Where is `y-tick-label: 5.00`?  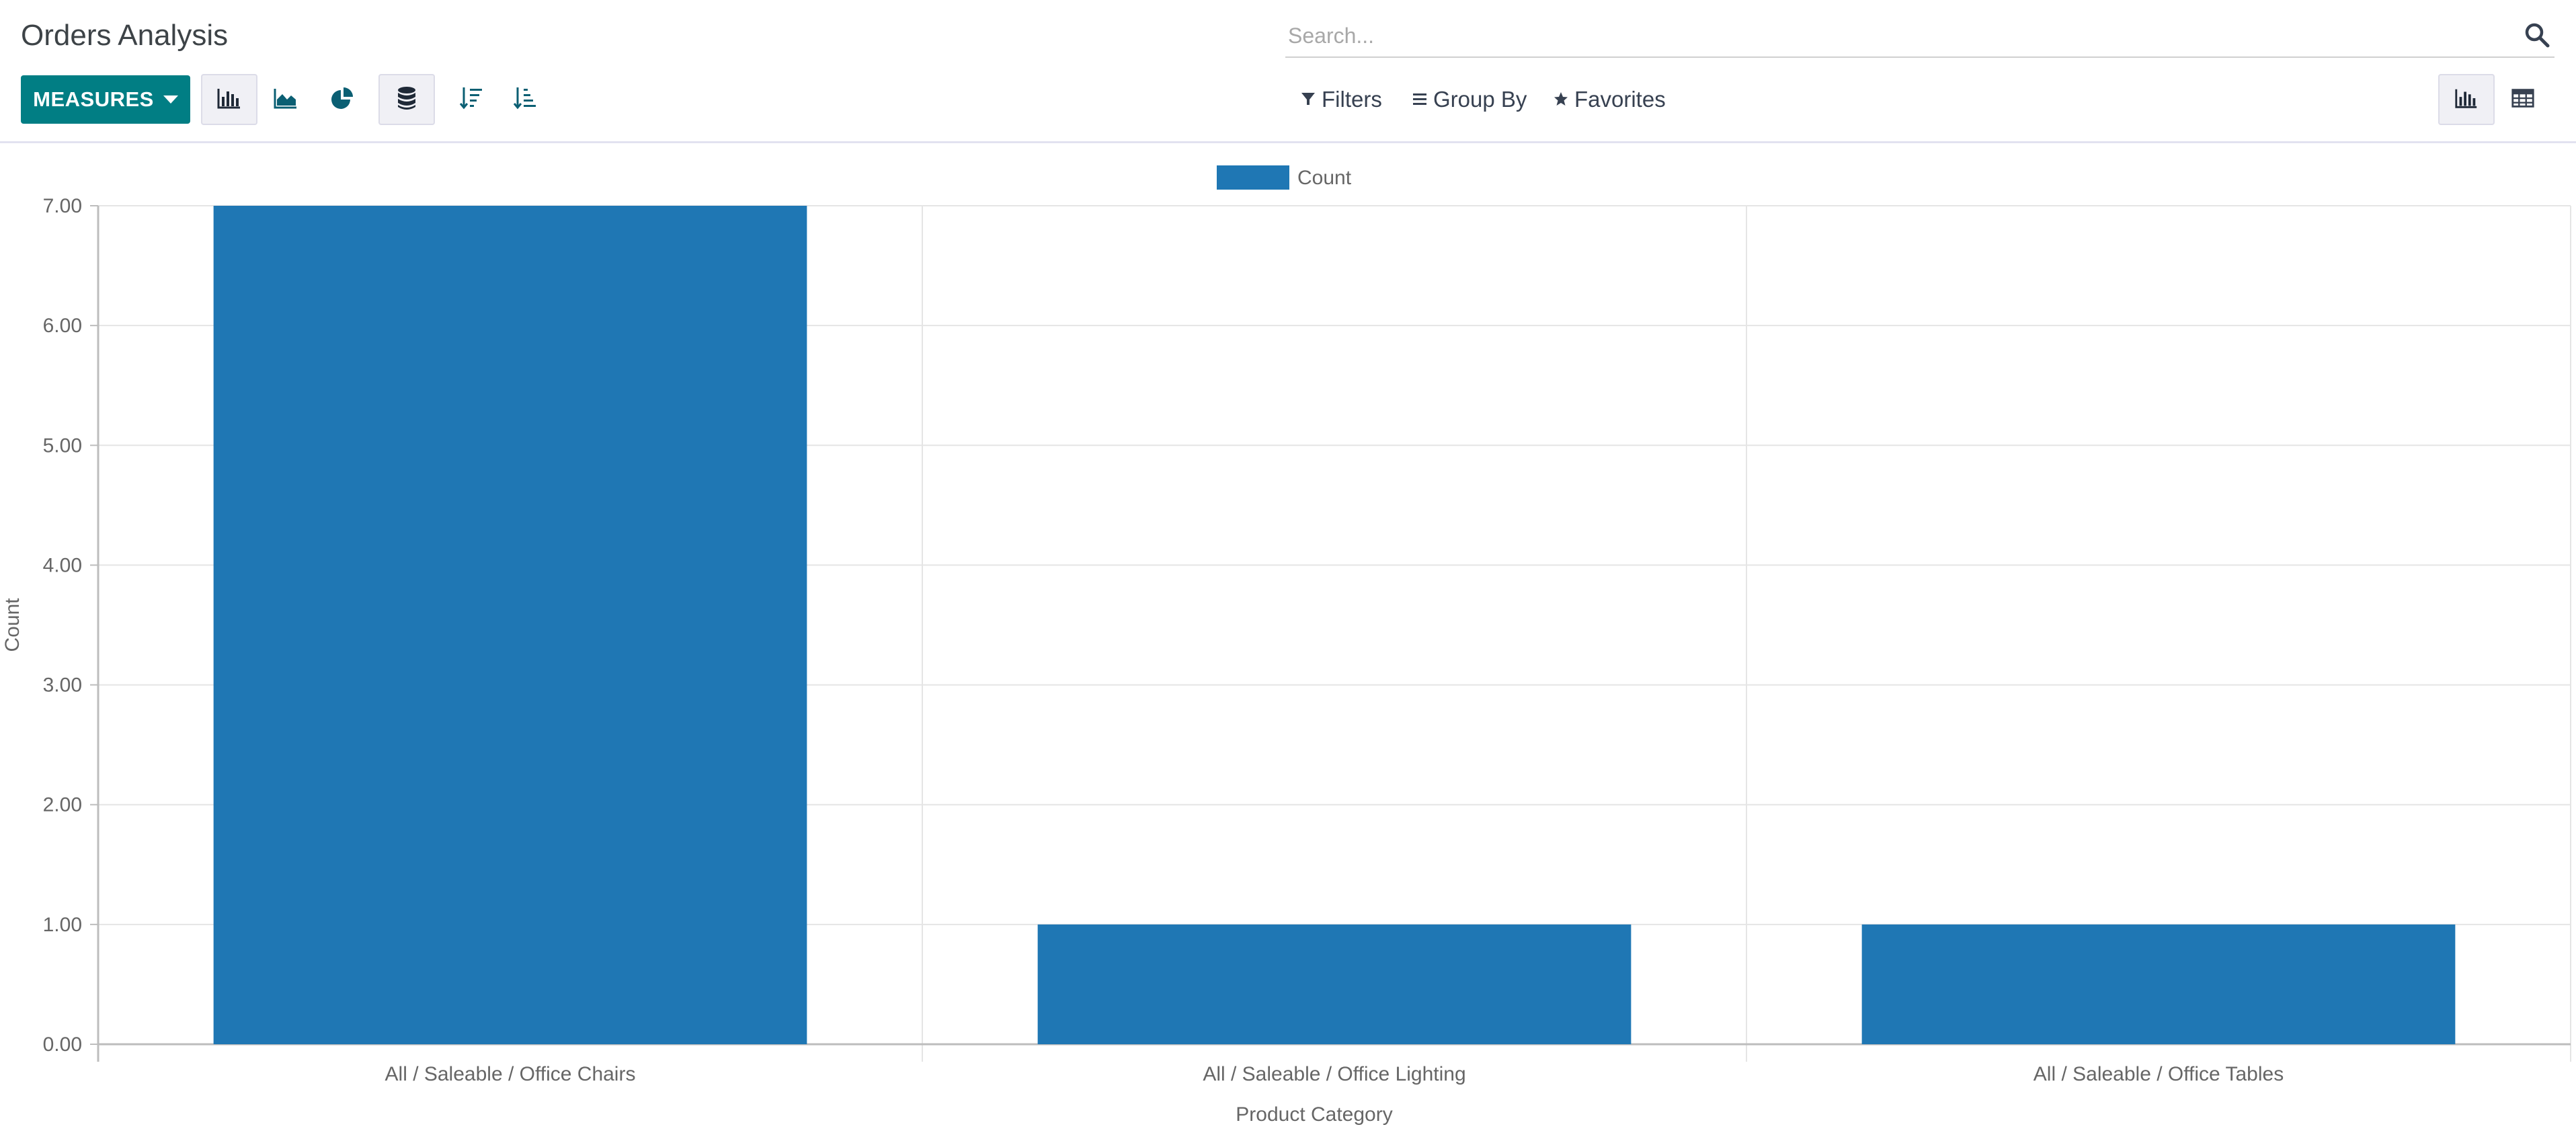
y-tick-label: 5.00 is located at coordinates (62, 445).